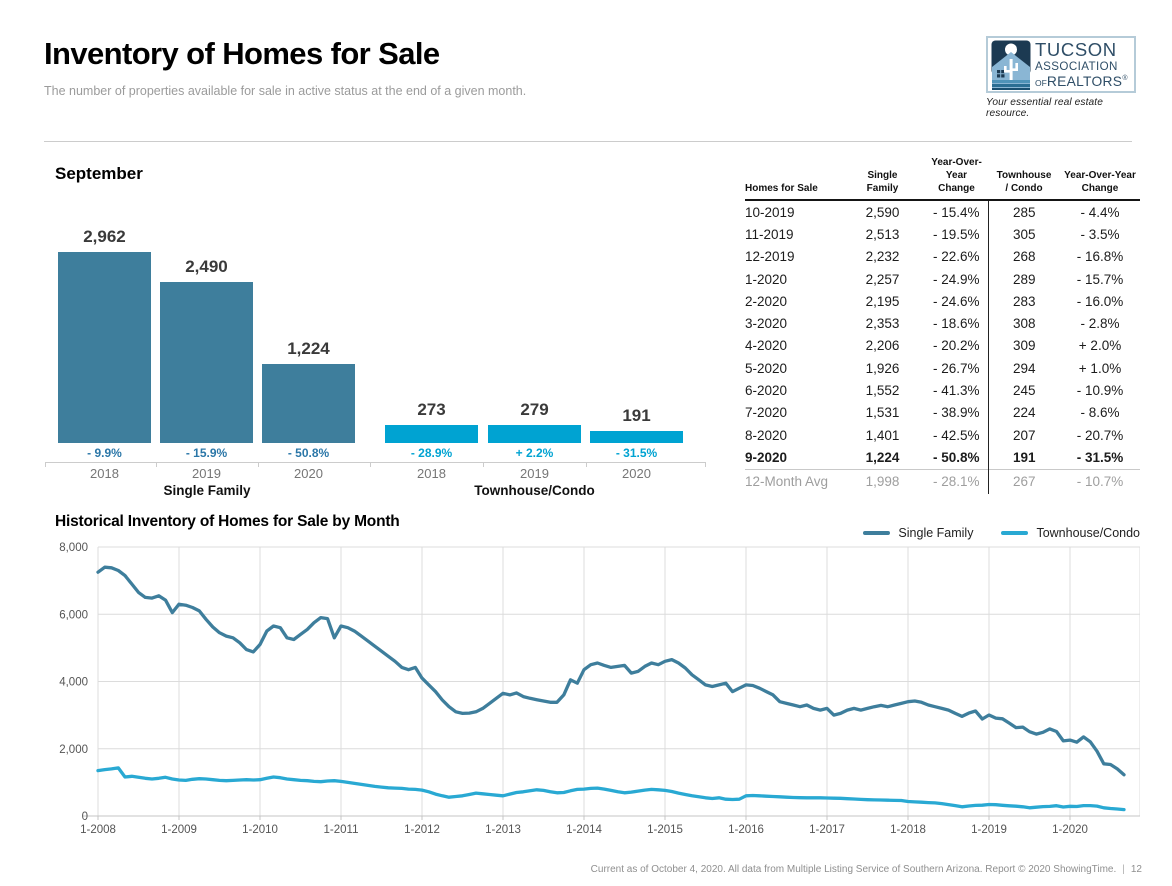  Describe the element at coordinates (611, 789) in the screenshot. I see `townhouse-condo-line` at that location.